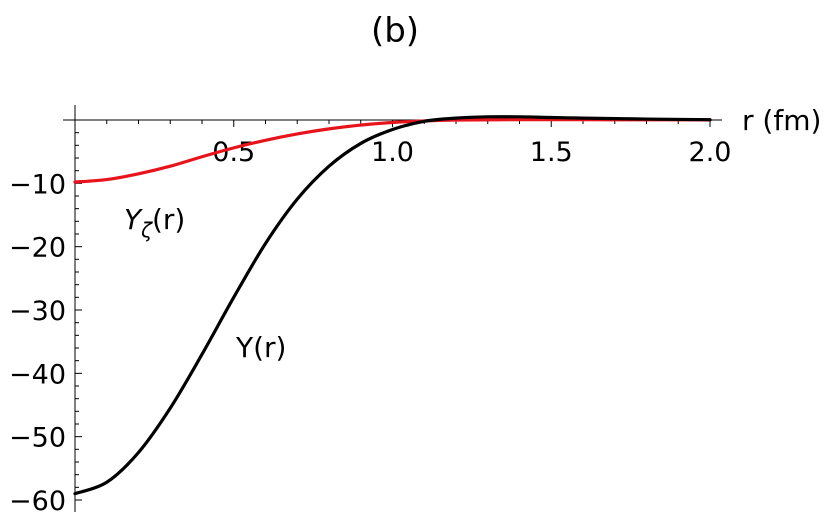 This screenshot has width=830, height=528. Describe the element at coordinates (395, 31) in the screenshot. I see `panel-label: (b)` at that location.